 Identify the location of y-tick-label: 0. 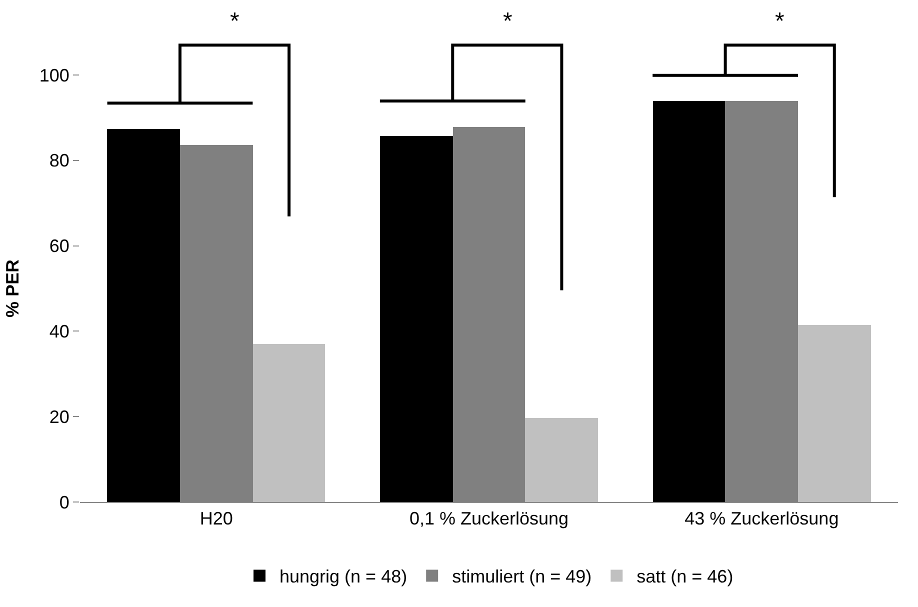
(64, 502).